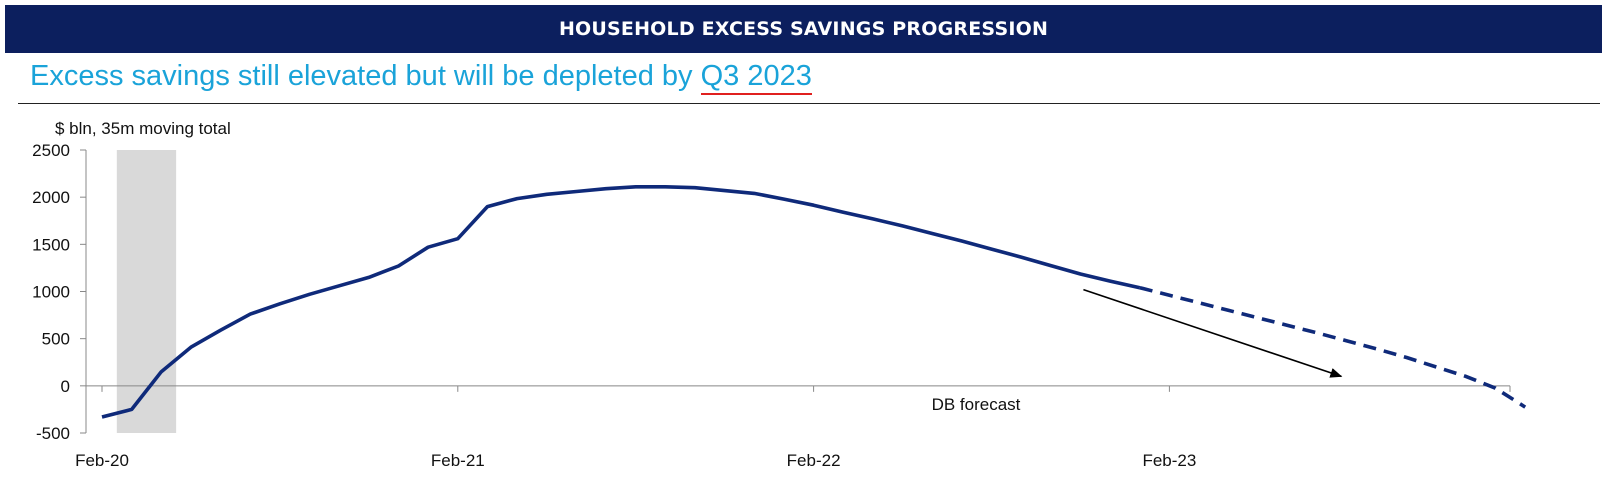 The image size is (1605, 494). What do you see at coordinates (809, 103) in the screenshot?
I see `subtitle-rule` at bounding box center [809, 103].